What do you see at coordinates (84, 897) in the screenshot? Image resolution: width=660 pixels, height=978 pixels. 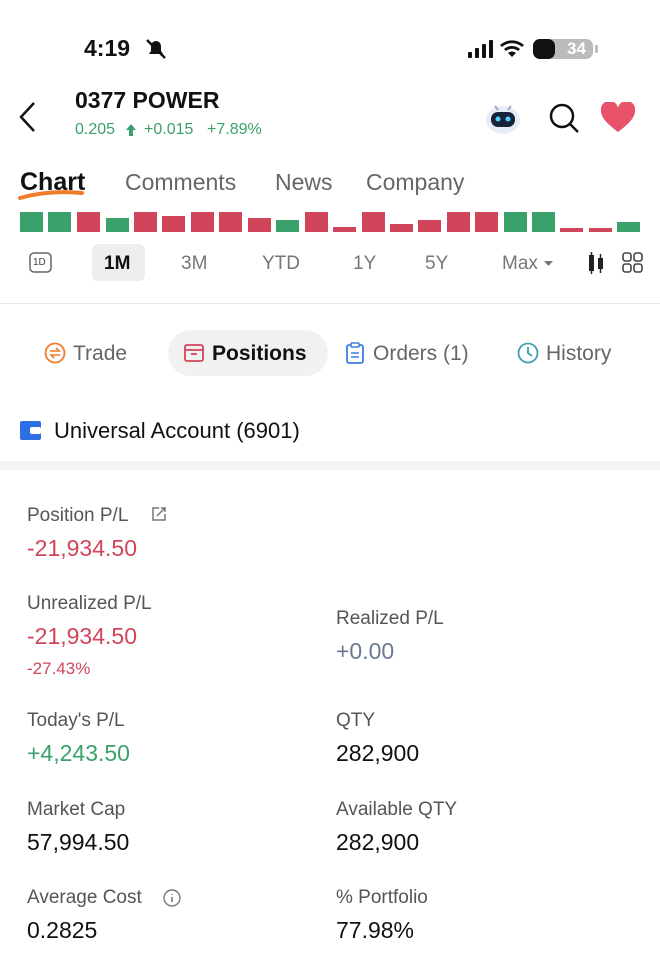 I see `field-label: Average Cost` at bounding box center [84, 897].